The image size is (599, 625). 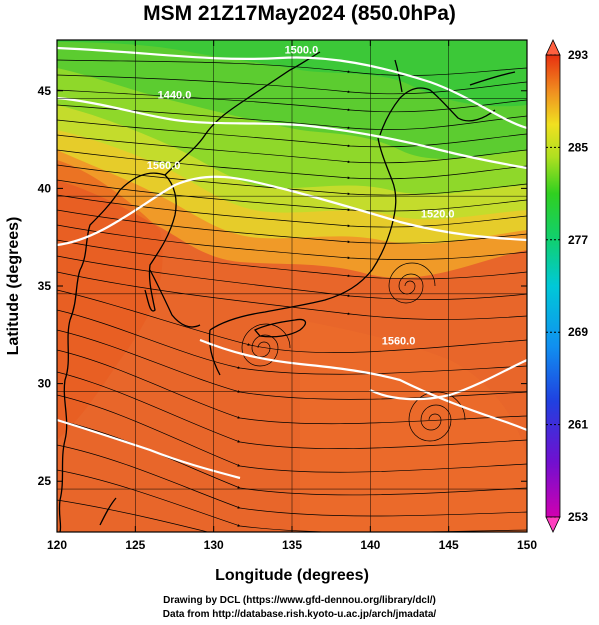 What do you see at coordinates (578, 332) in the screenshot?
I see `colorbar-tick-label: 269` at bounding box center [578, 332].